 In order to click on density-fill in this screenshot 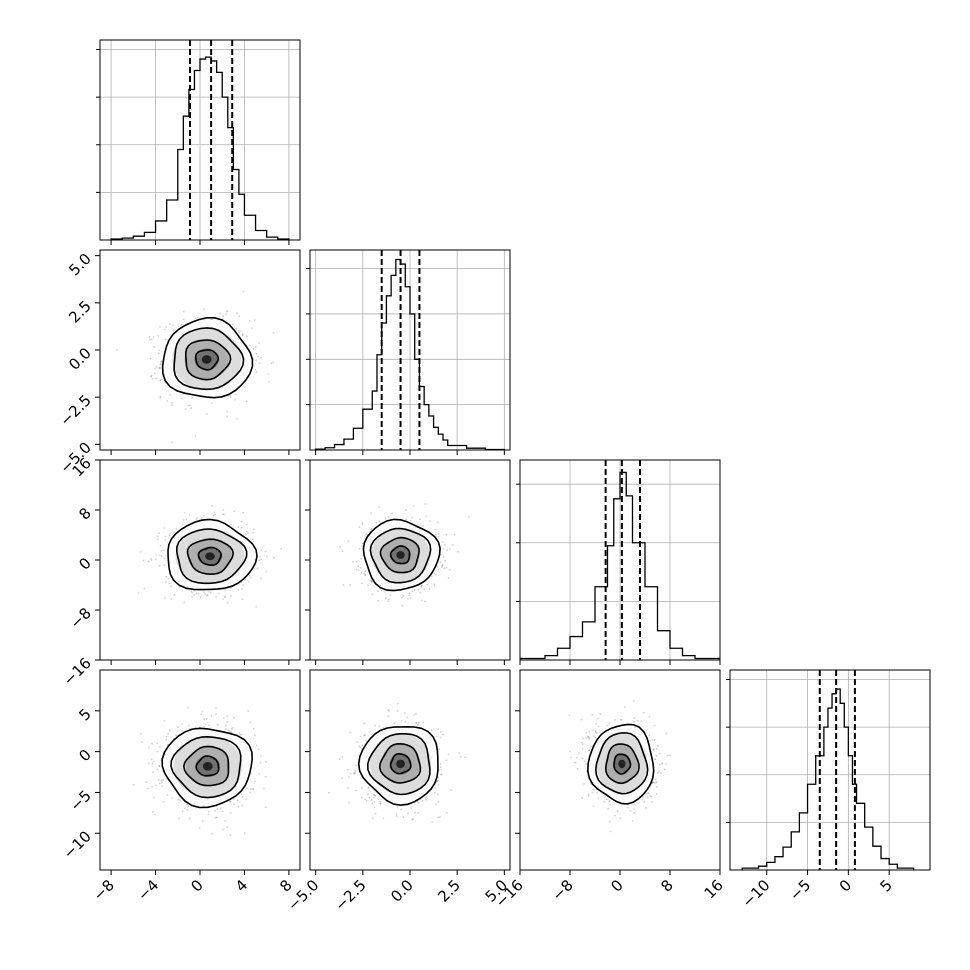, I will do `click(206, 359)`.